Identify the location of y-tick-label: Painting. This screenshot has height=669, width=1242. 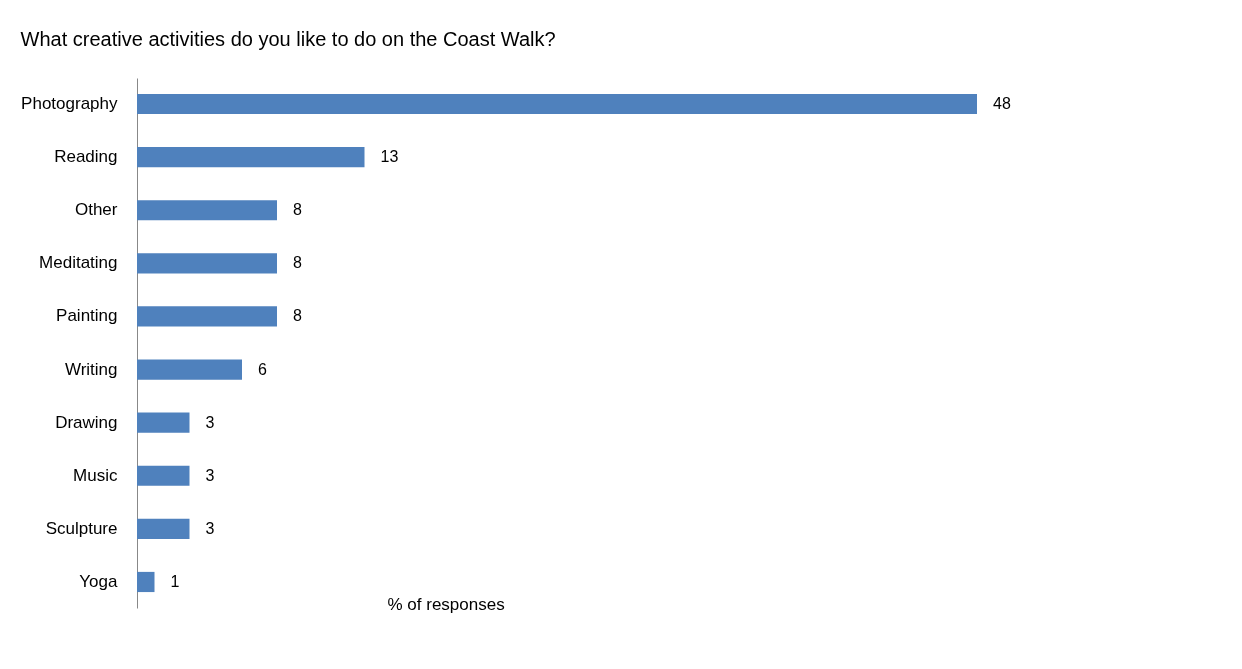
(87, 316).